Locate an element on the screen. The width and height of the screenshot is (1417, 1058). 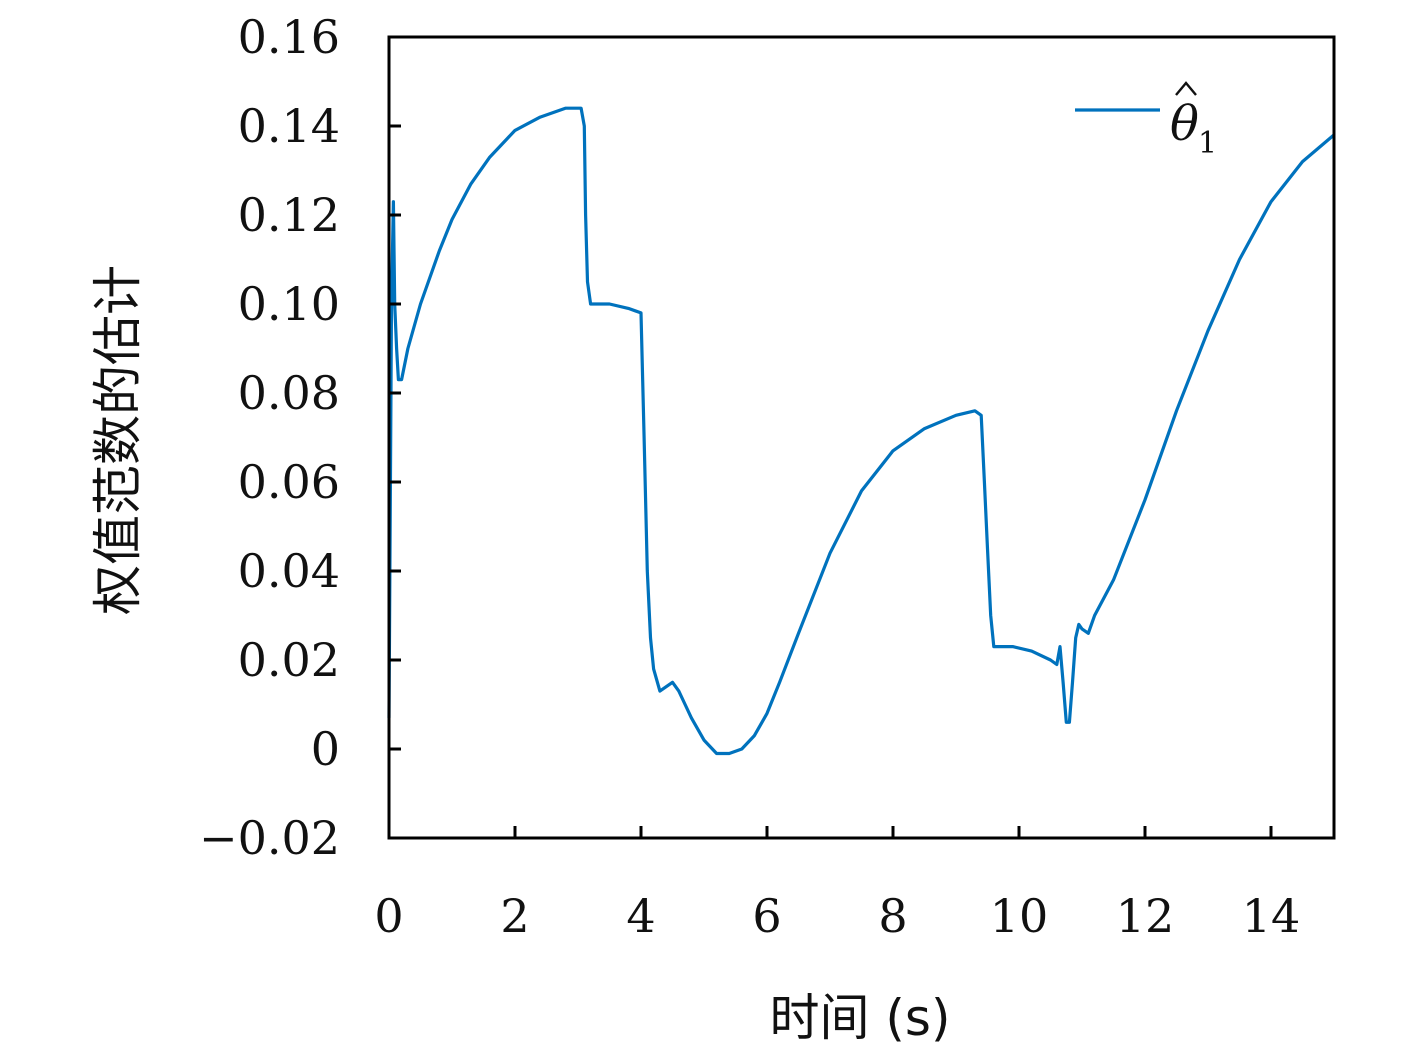
x-tick-label: 8 is located at coordinates (892, 916).